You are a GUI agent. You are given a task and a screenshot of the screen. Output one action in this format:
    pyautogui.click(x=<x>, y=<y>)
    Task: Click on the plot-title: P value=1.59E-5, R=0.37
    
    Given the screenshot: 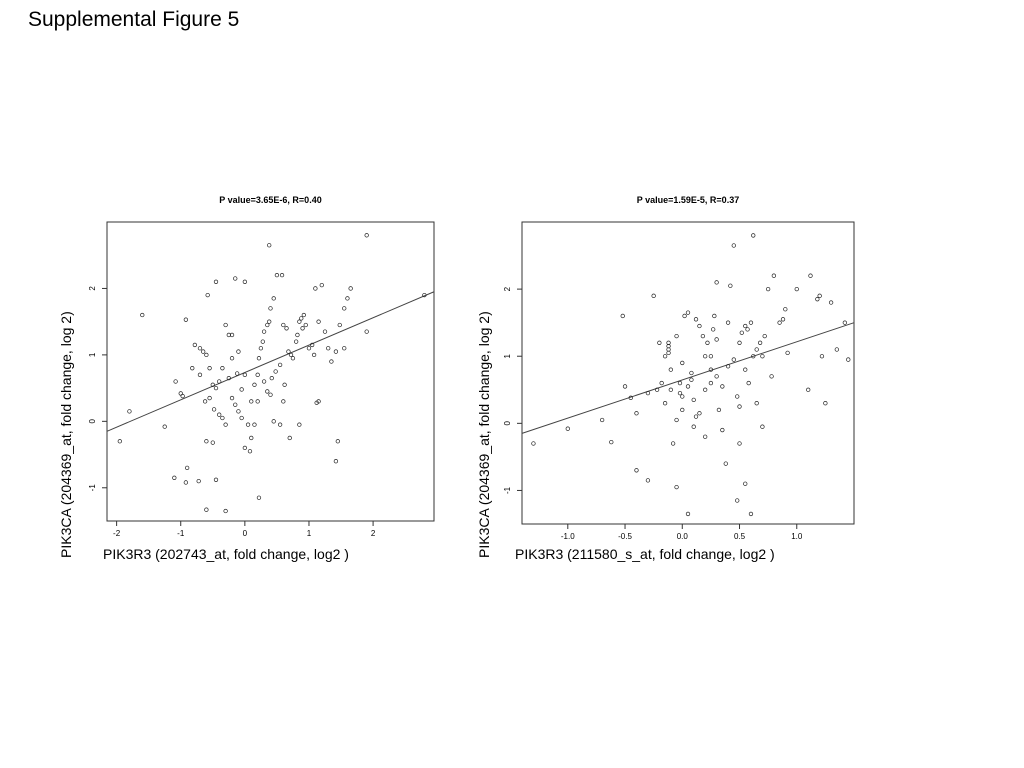 What is the action you would take?
    pyautogui.click(x=688, y=200)
    